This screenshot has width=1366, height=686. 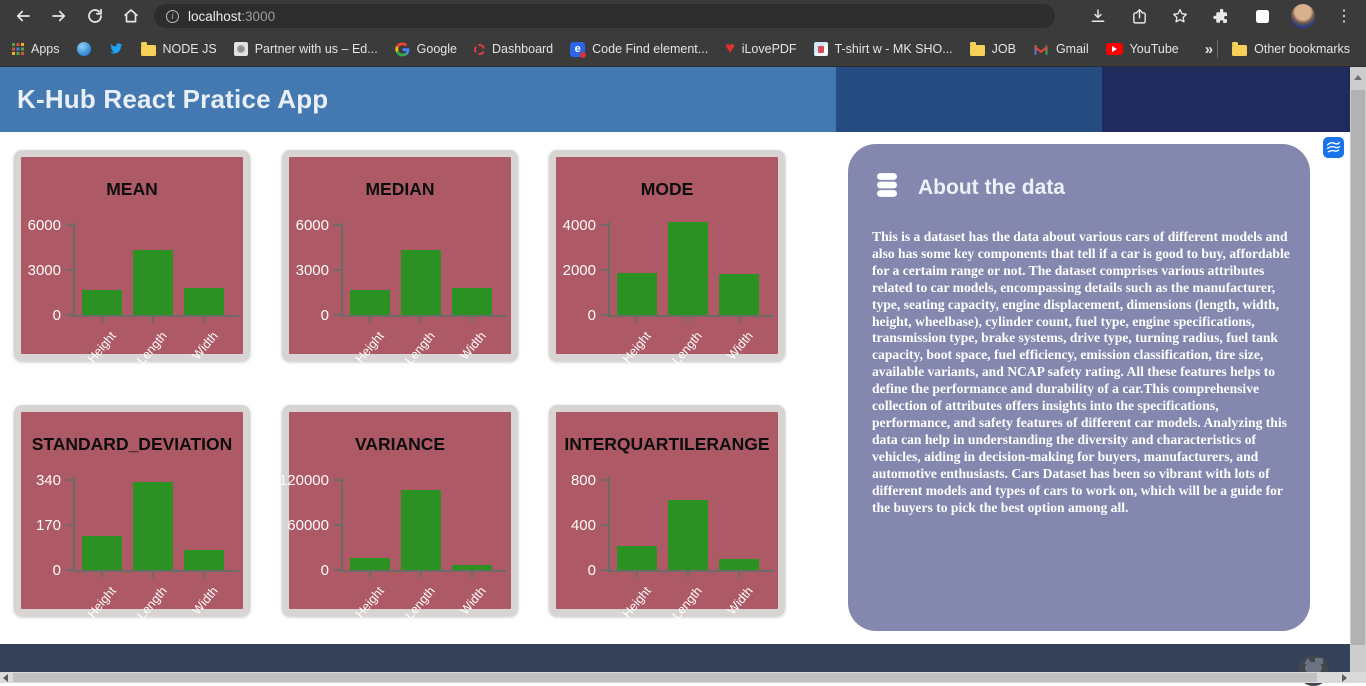 What do you see at coordinates (604, 16) in the screenshot?
I see `url-bar: i localhost:3000` at bounding box center [604, 16].